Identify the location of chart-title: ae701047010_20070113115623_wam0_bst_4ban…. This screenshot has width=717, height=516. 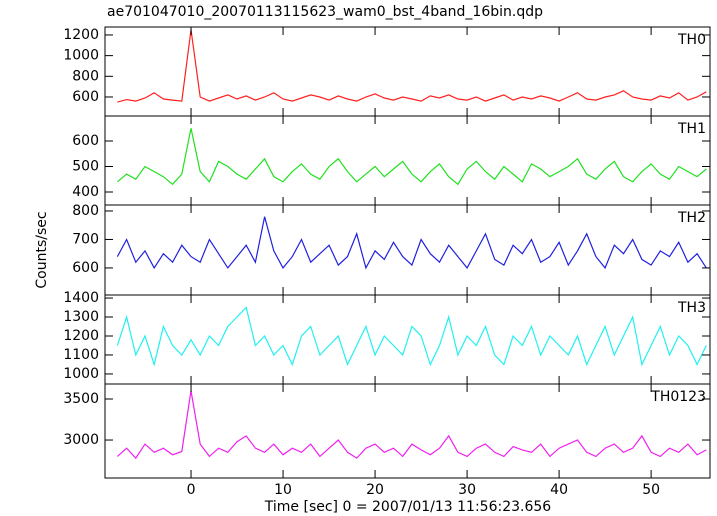
(325, 12).